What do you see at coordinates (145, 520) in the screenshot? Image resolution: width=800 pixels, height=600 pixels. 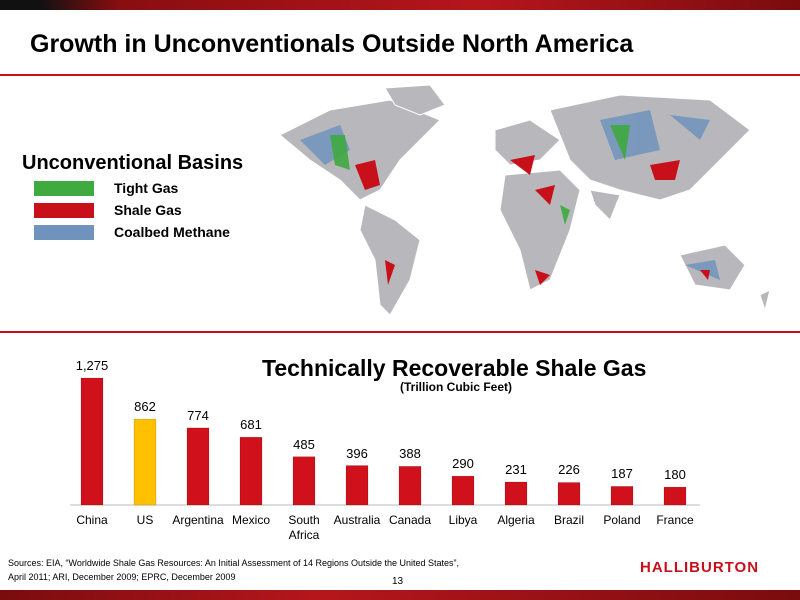 I see `category-label: US` at bounding box center [145, 520].